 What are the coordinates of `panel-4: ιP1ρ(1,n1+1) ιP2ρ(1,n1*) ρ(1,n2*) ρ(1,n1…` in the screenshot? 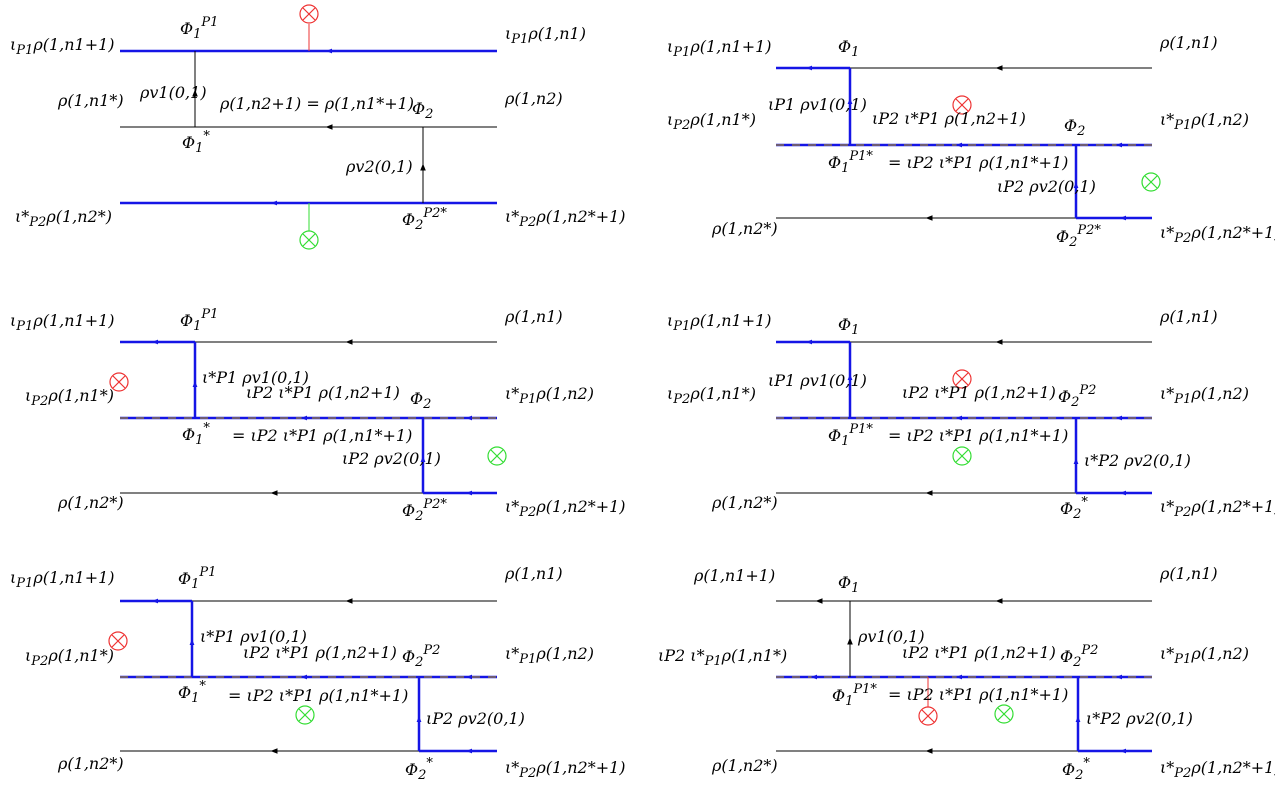 It's located at (971, 414).